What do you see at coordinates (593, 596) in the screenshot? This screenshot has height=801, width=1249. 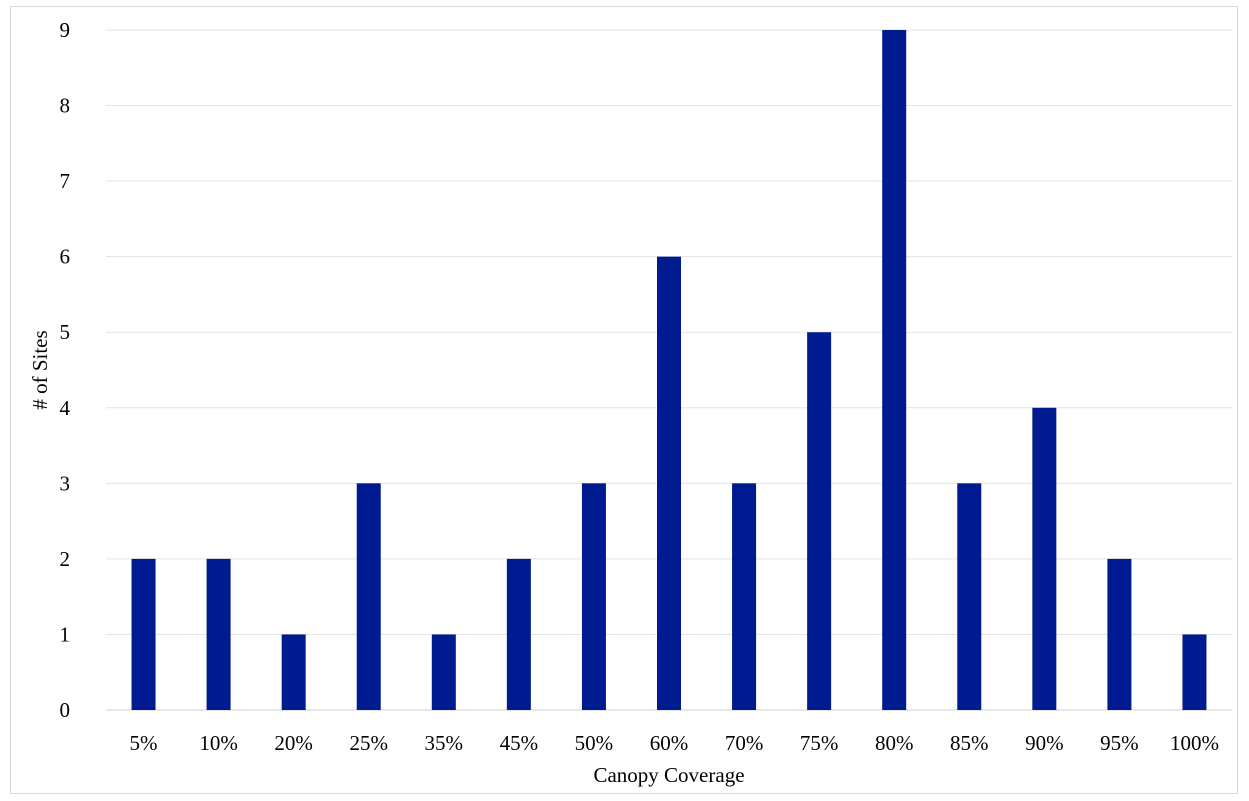 I see `bar-50pct` at bounding box center [593, 596].